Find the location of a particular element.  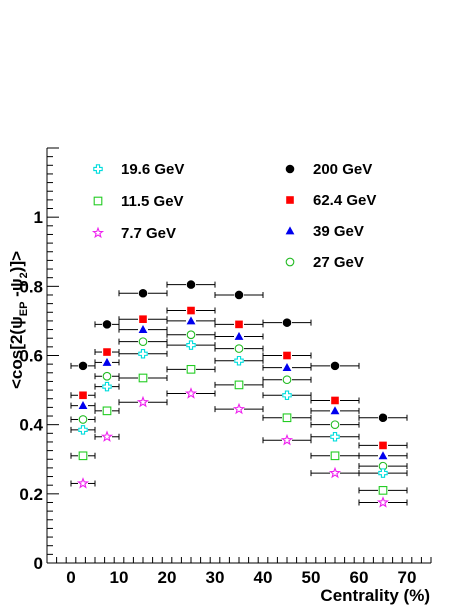

x-tick-label: 60 is located at coordinates (359, 577).